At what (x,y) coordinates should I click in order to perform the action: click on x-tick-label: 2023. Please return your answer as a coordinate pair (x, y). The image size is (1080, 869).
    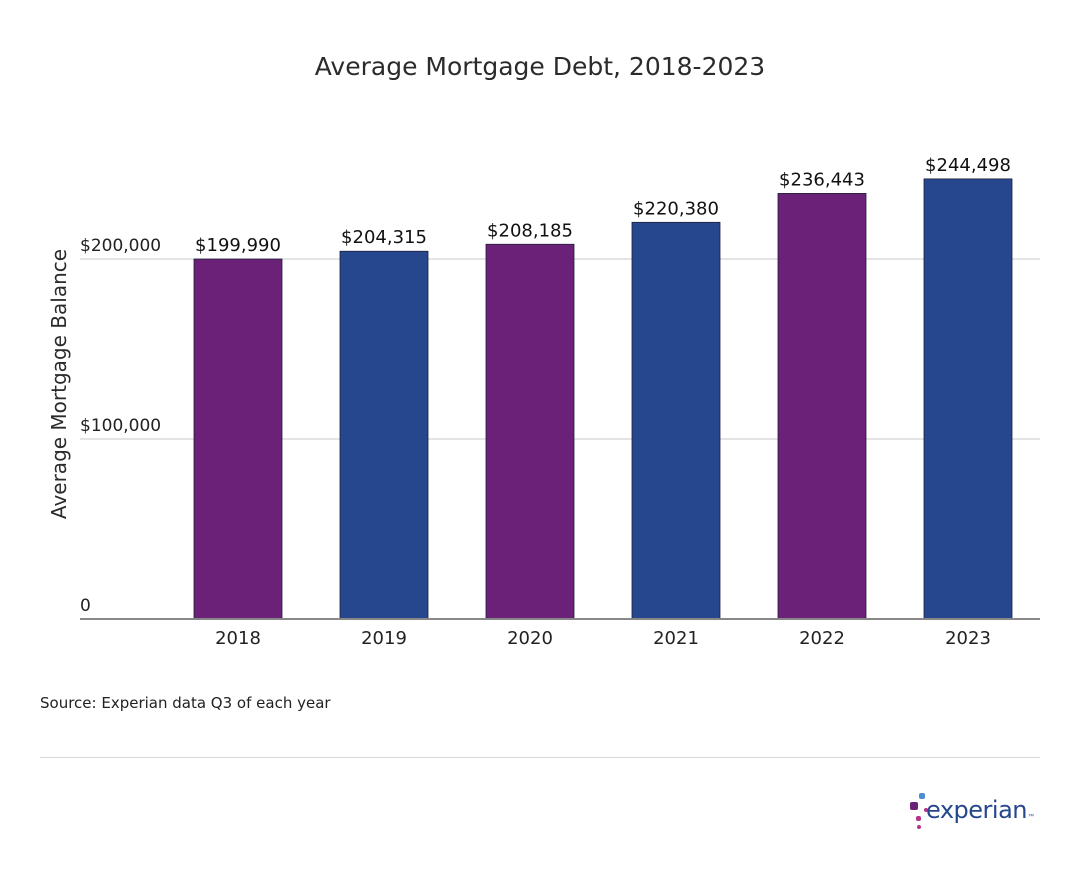
    Looking at the image, I should click on (968, 638).